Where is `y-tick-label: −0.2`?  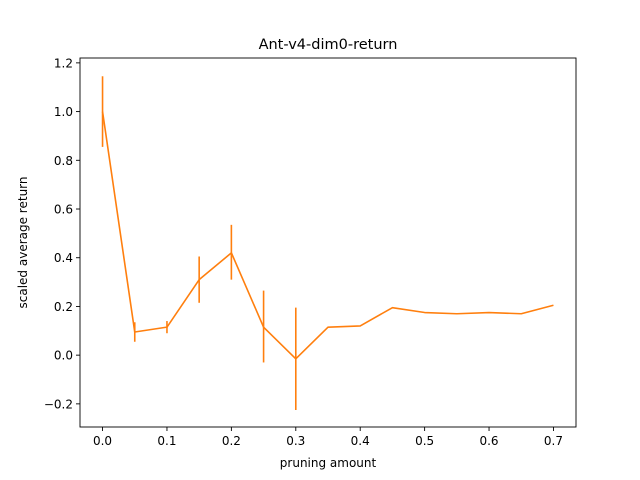 y-tick-label: −0.2 is located at coordinates (58, 404).